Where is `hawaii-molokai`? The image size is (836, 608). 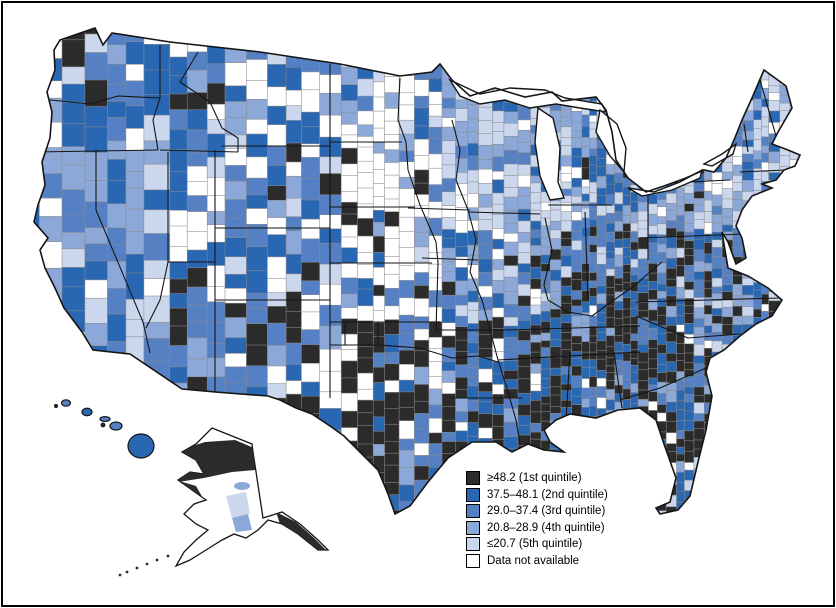 hawaii-molokai is located at coordinates (105, 419).